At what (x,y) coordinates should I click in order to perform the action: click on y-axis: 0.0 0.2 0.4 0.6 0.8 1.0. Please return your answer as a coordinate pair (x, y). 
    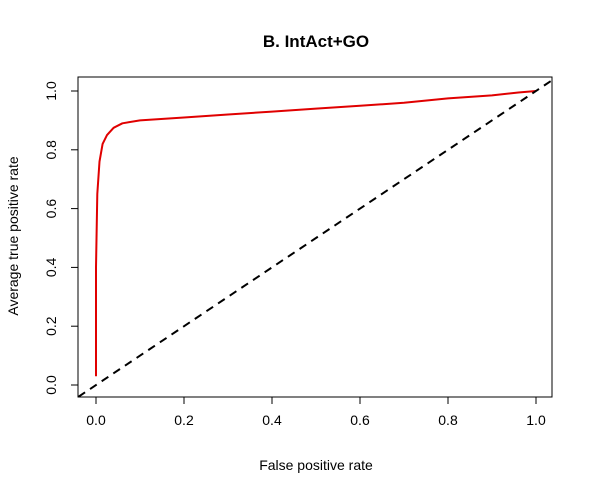
    Looking at the image, I should click on (61, 238).